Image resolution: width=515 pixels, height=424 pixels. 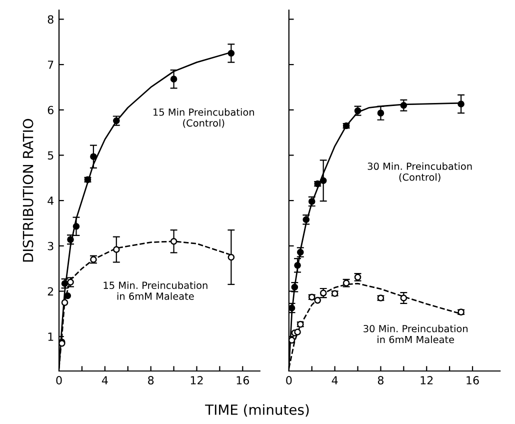 What do you see at coordinates (51, 64) in the screenshot?
I see `y-tick-label: 7` at bounding box center [51, 64].